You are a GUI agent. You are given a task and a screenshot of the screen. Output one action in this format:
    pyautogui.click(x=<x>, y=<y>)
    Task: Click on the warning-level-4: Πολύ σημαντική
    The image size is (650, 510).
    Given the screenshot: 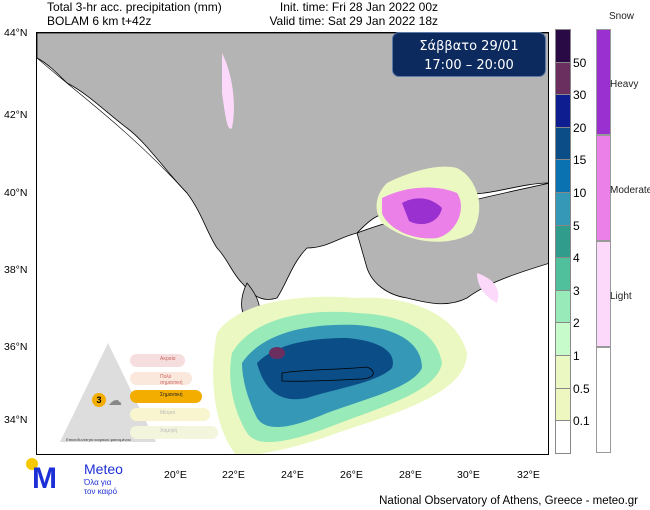 What is the action you would take?
    pyautogui.click(x=161, y=379)
    